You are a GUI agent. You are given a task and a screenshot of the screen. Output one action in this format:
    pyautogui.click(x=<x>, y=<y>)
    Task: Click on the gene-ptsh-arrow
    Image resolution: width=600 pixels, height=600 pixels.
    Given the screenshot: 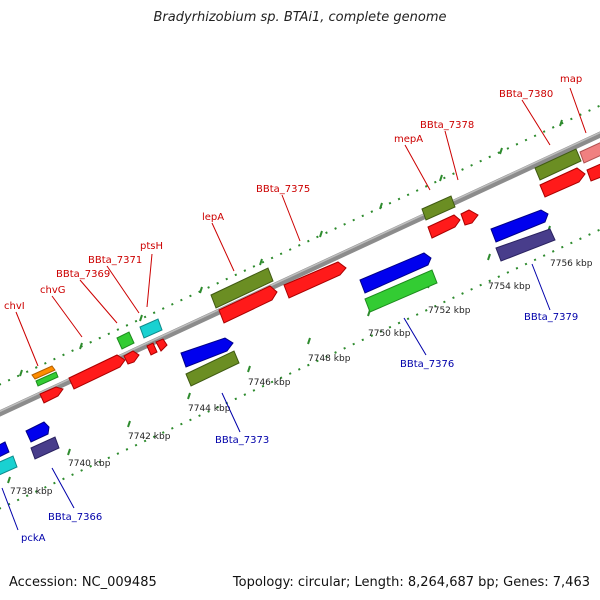 What is the action you would take?
    pyautogui.click(x=151, y=328)
    